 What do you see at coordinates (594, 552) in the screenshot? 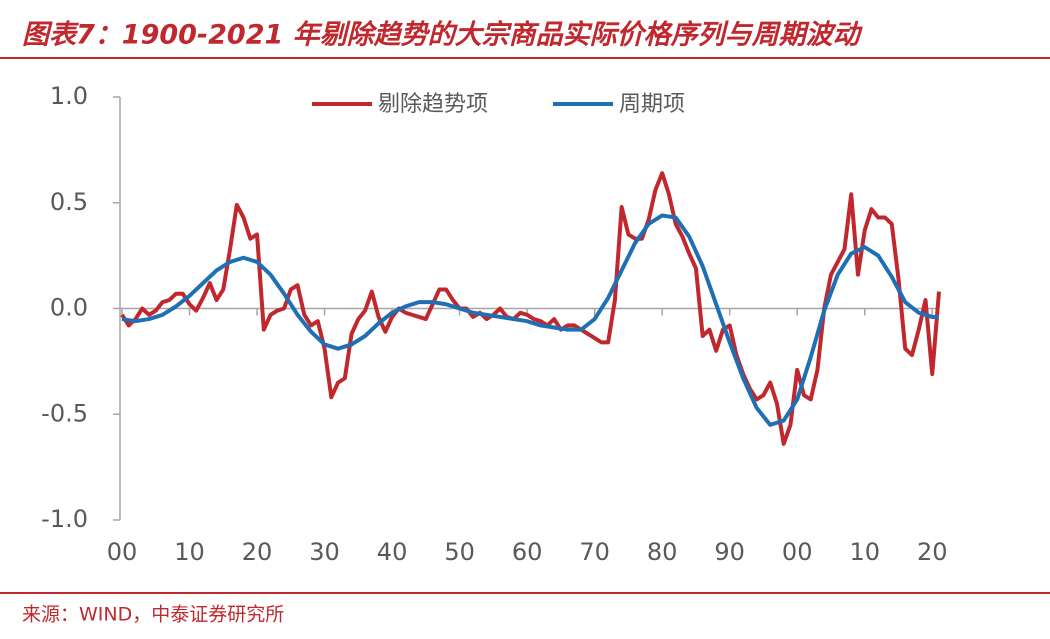
I see `x-tick-label: 70` at bounding box center [594, 552].